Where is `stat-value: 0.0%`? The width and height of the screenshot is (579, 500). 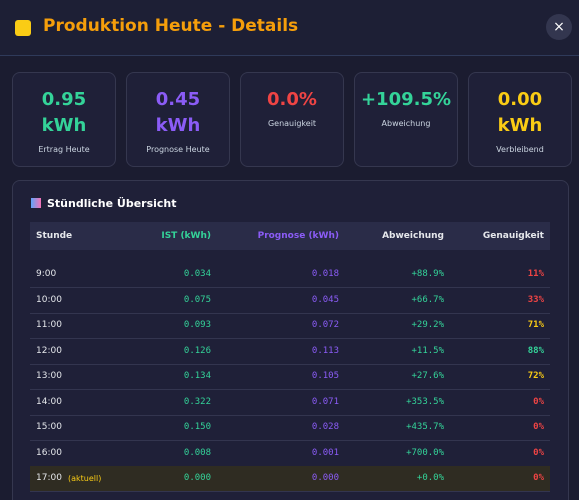
stat-value: 0.0% is located at coordinates (292, 100).